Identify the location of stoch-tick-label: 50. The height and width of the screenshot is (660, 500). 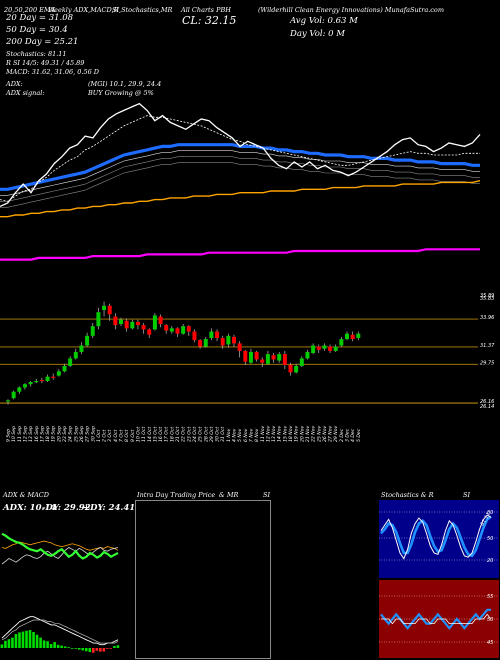
(490, 539).